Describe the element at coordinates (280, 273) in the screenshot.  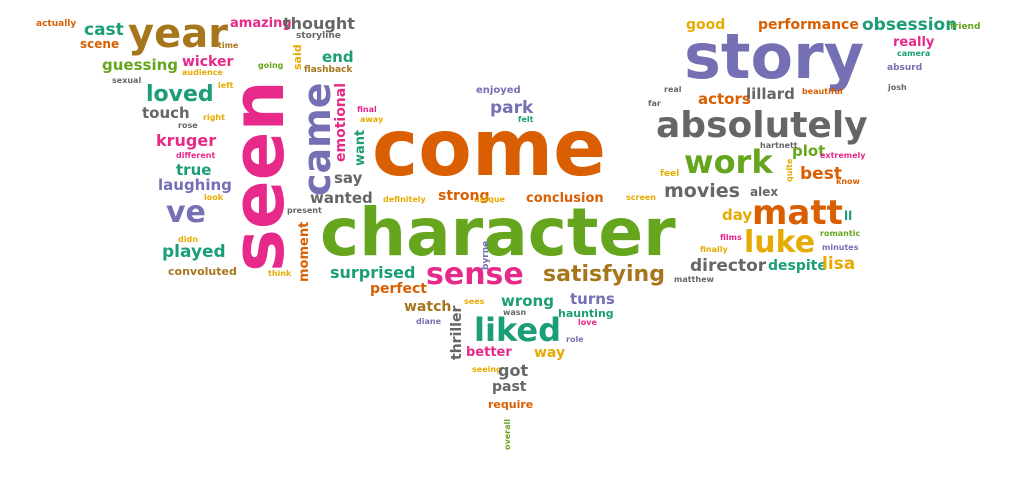
I see `word-think: think` at that location.